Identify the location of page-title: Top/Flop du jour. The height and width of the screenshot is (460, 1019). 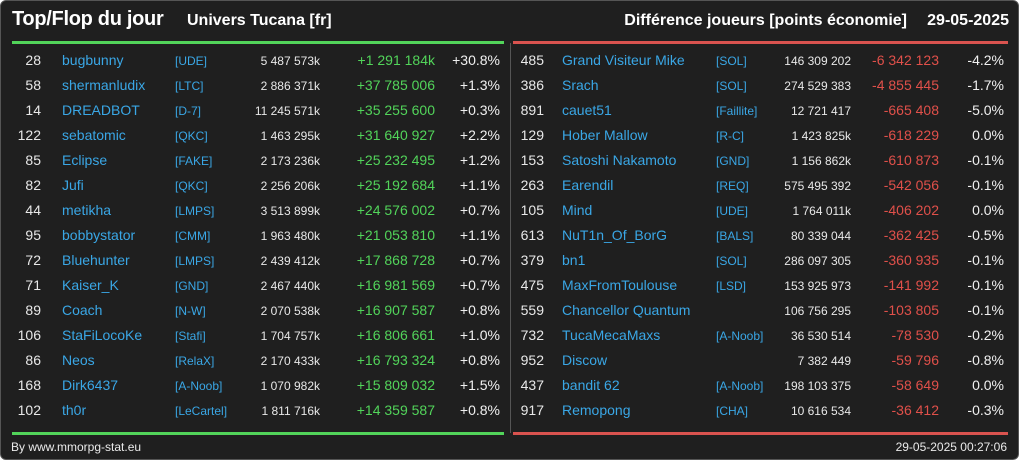
(88, 19).